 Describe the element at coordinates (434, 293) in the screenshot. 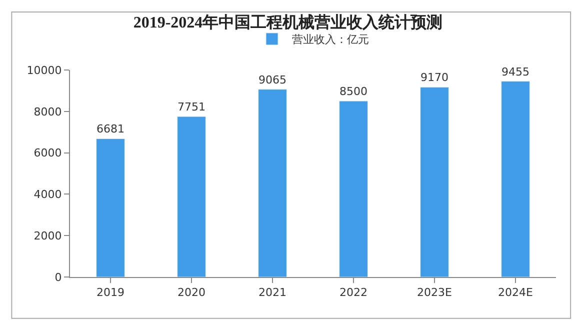

I see `x-tick-label: 2023E` at that location.